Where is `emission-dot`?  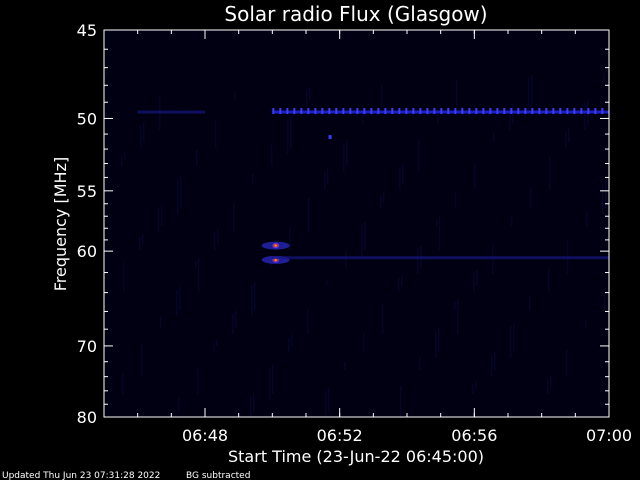
emission-dot is located at coordinates (330, 137).